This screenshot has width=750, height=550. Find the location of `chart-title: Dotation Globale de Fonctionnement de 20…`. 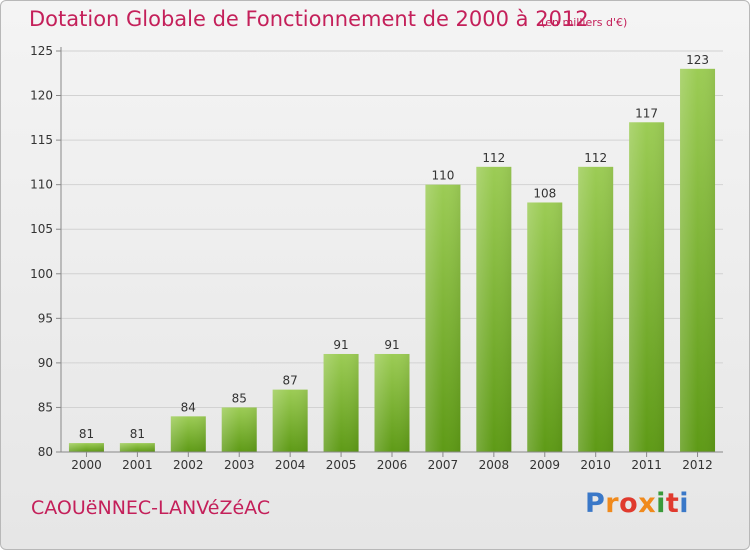

chart-title: Dotation Globale de Fonctionnement de 20… is located at coordinates (309, 19).